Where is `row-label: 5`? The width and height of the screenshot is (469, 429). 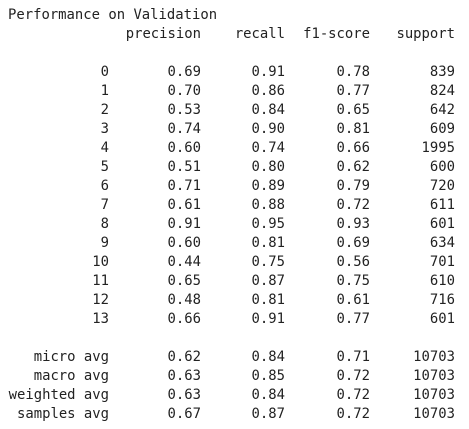 row-label: 5 is located at coordinates (104, 167).